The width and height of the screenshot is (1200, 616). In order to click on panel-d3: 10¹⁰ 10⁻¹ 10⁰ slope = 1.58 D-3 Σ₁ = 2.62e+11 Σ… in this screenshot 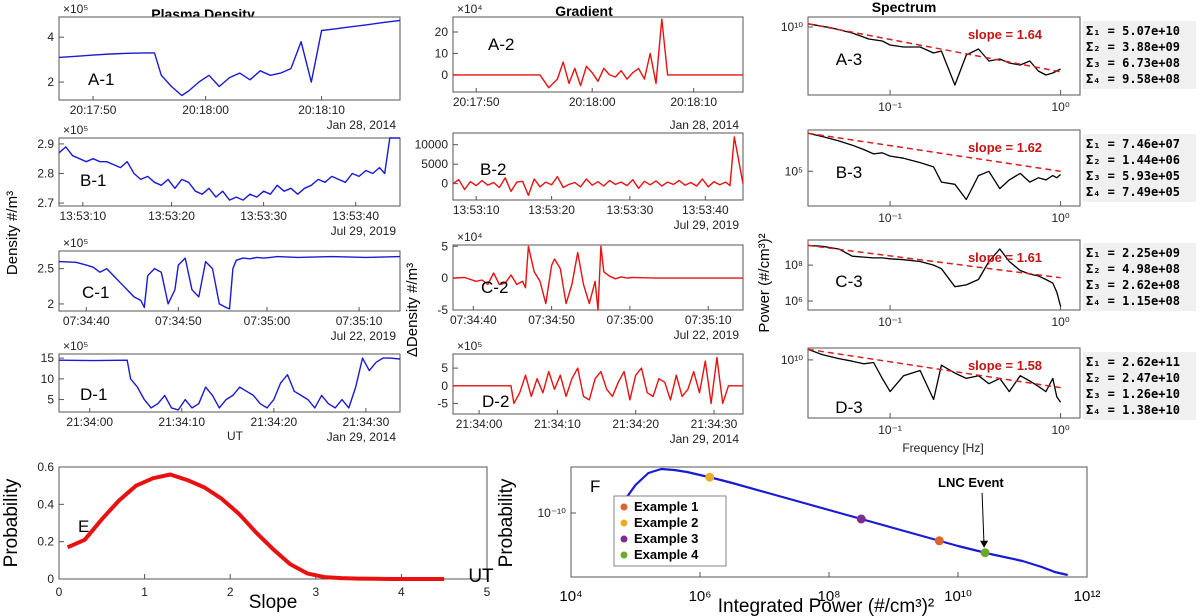, I will do `click(988, 401)`.